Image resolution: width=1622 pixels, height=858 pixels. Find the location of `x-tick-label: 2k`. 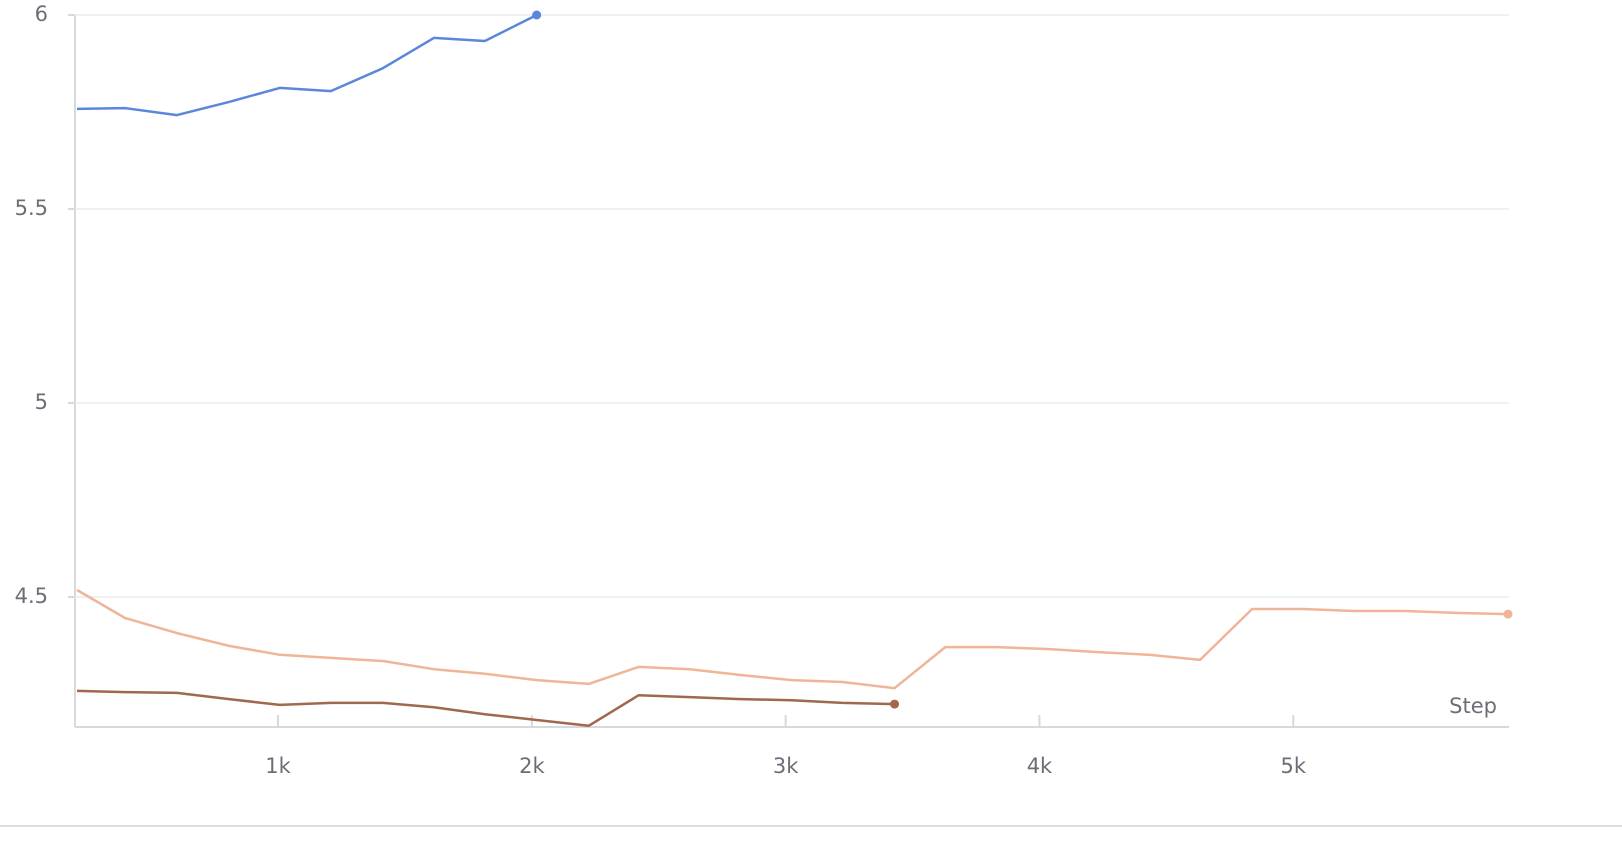

x-tick-label: 2k is located at coordinates (532, 766).